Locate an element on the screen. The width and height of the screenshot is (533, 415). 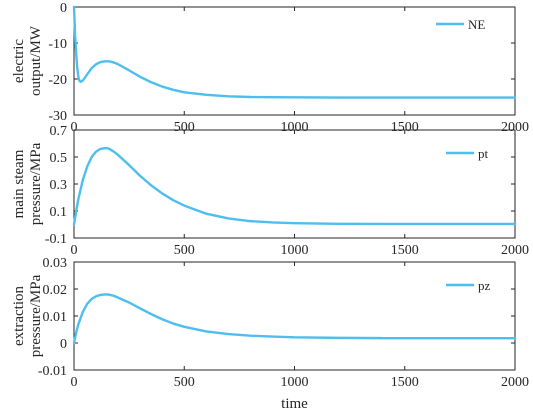
y-tick-label: -0.01 is located at coordinates (52, 371).